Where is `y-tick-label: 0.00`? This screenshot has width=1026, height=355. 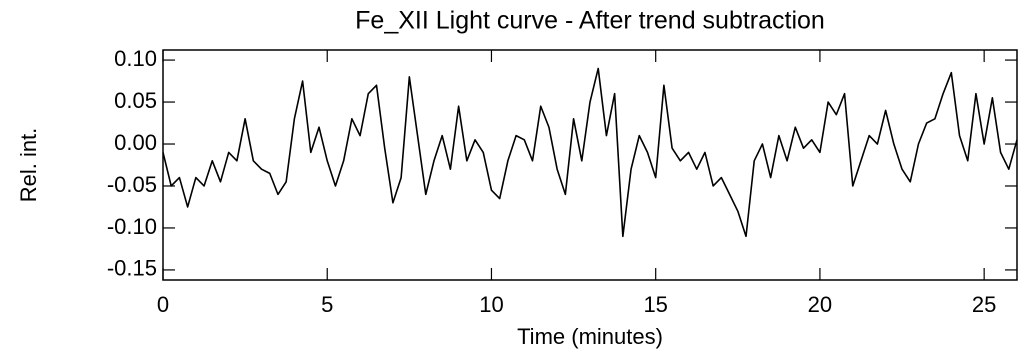 y-tick-label: 0.00 is located at coordinates (135, 142).